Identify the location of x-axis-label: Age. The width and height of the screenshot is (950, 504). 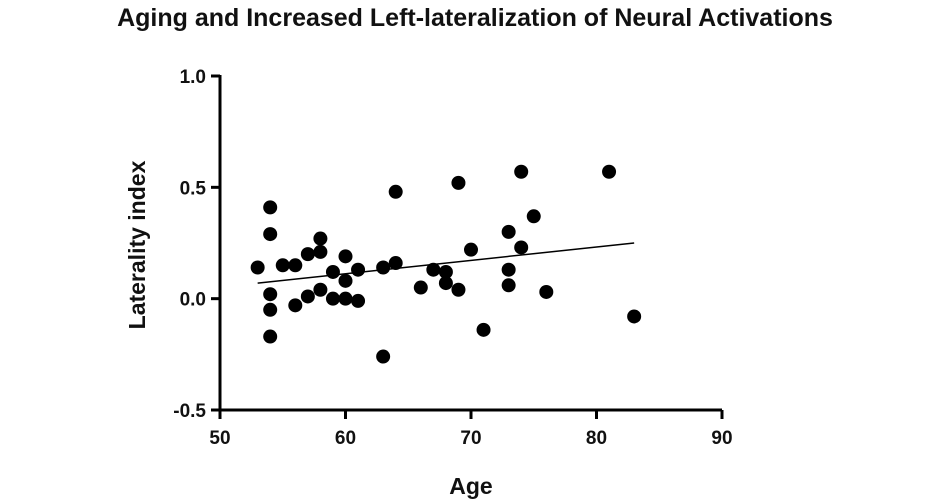
(470, 486).